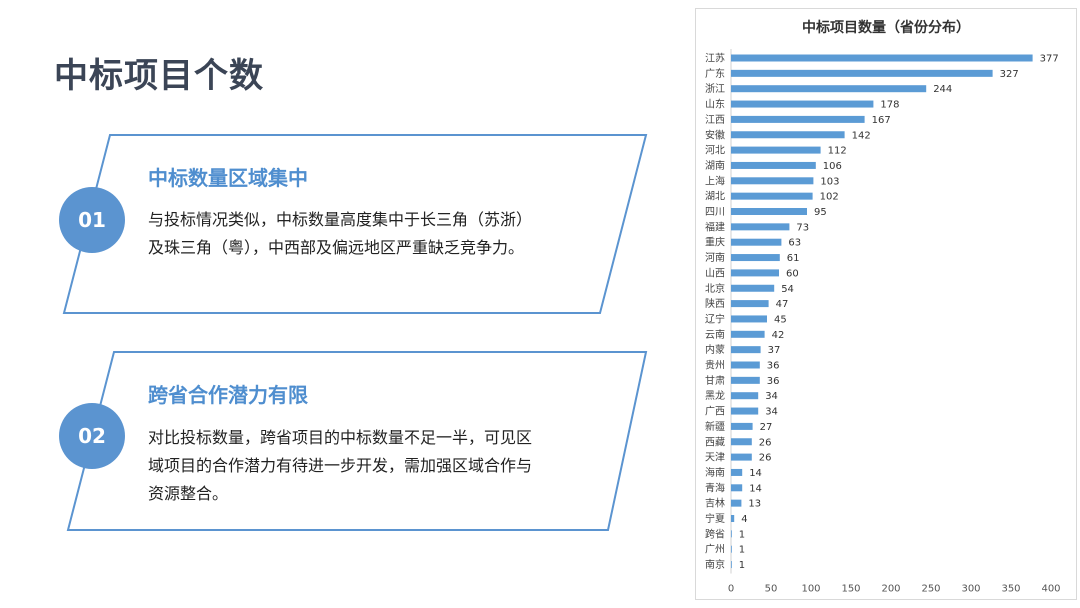 The image size is (1080, 608). What do you see at coordinates (715, 226) in the screenshot?
I see `category-label: 福建` at bounding box center [715, 226].